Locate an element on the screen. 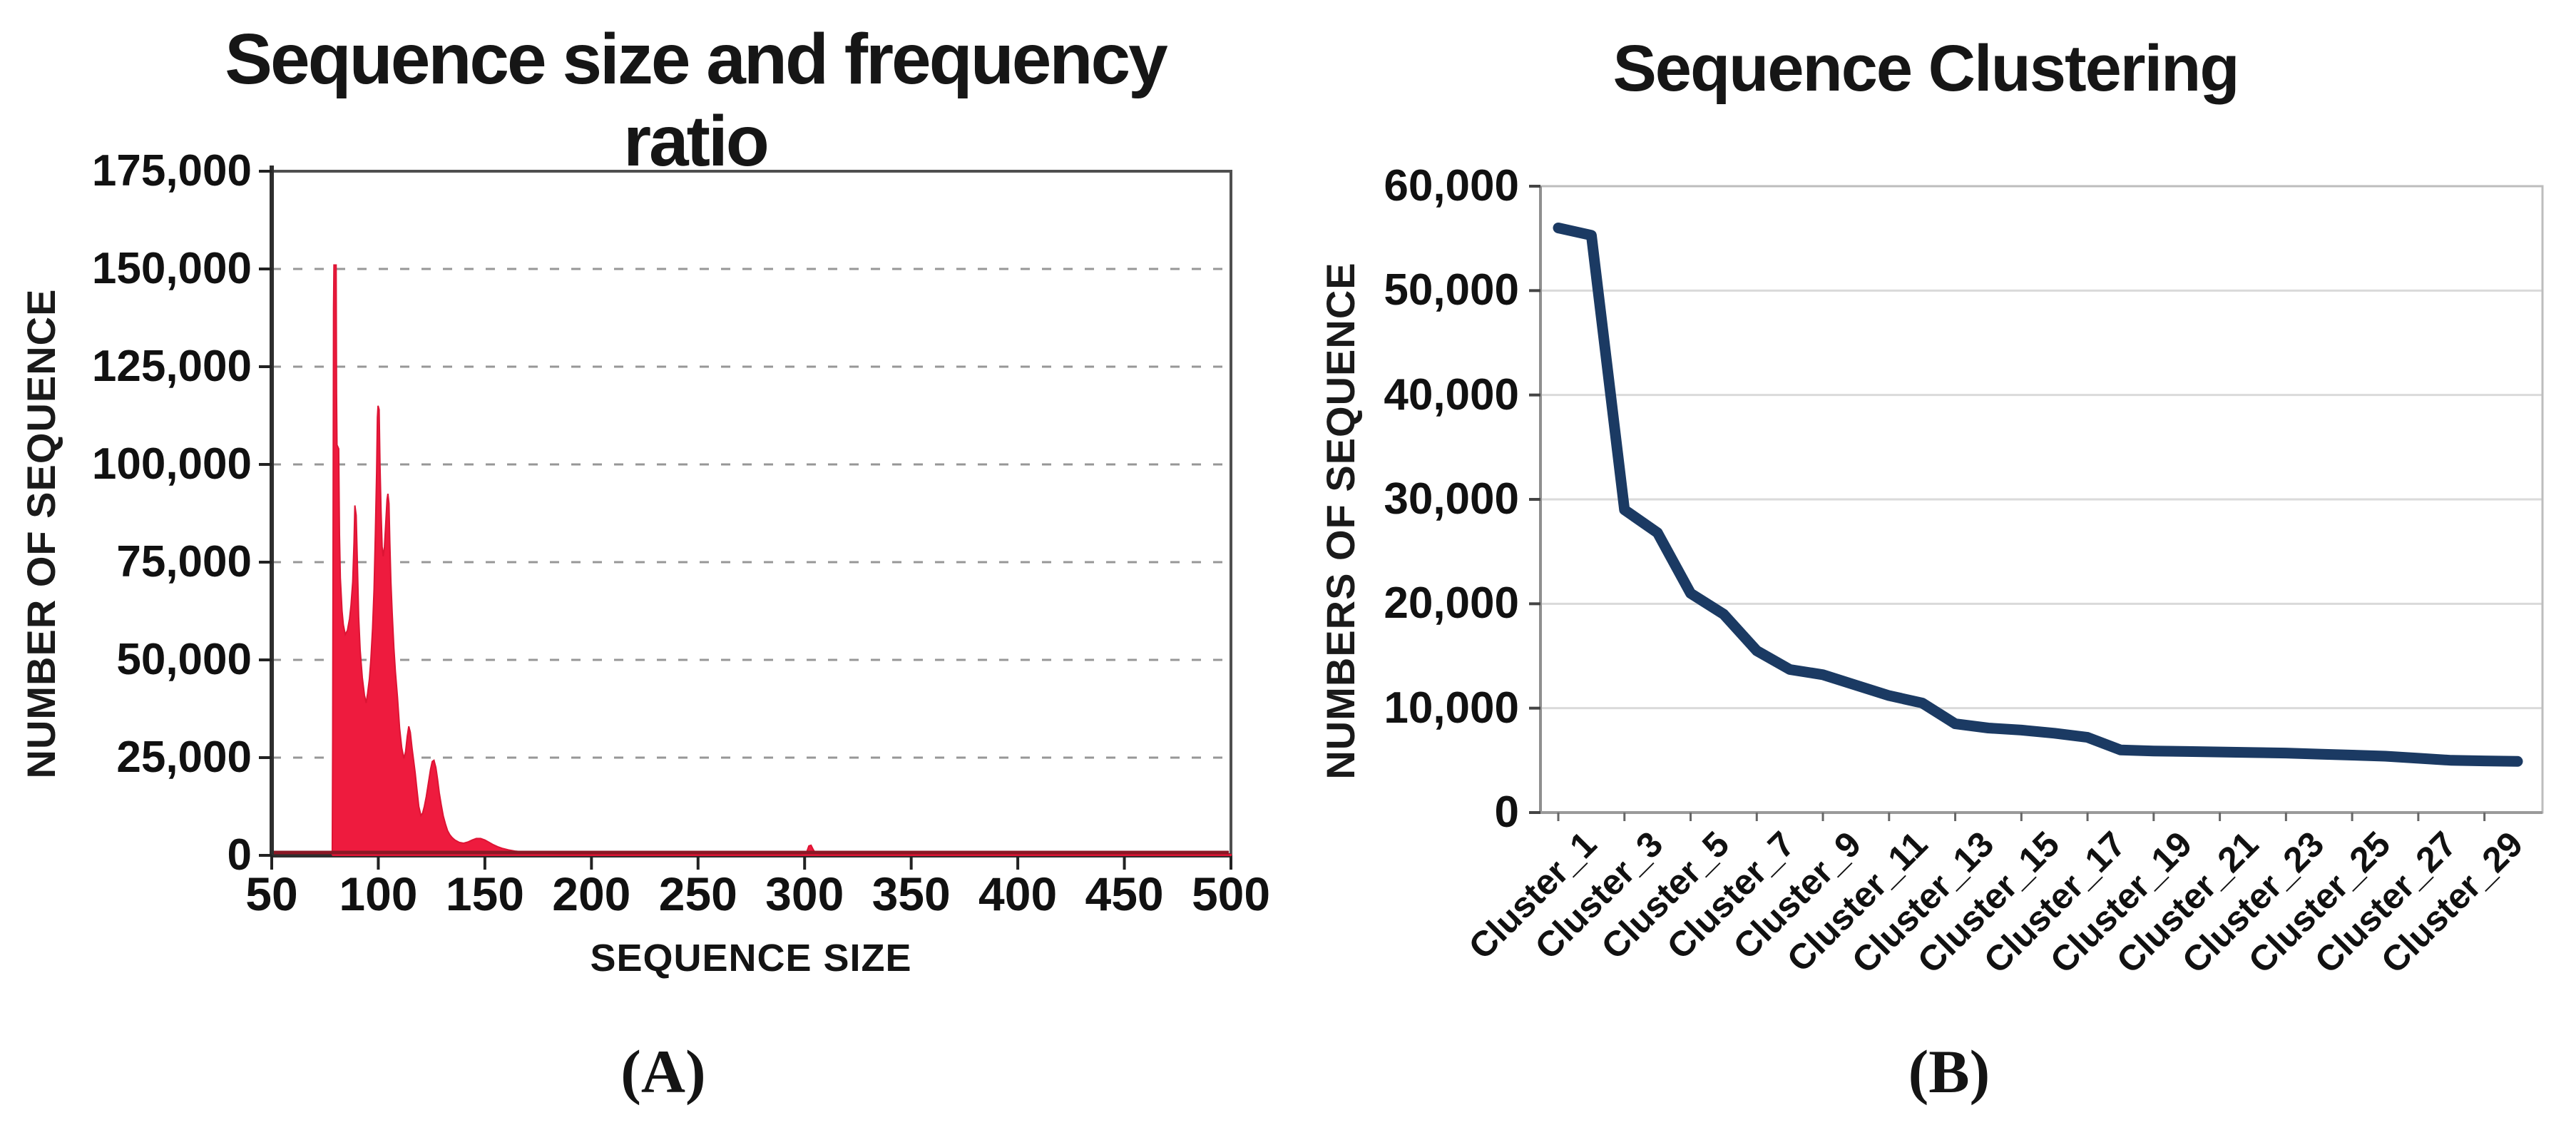  chart-b-title: Sequence Clustering is located at coordinates (1926, 68).